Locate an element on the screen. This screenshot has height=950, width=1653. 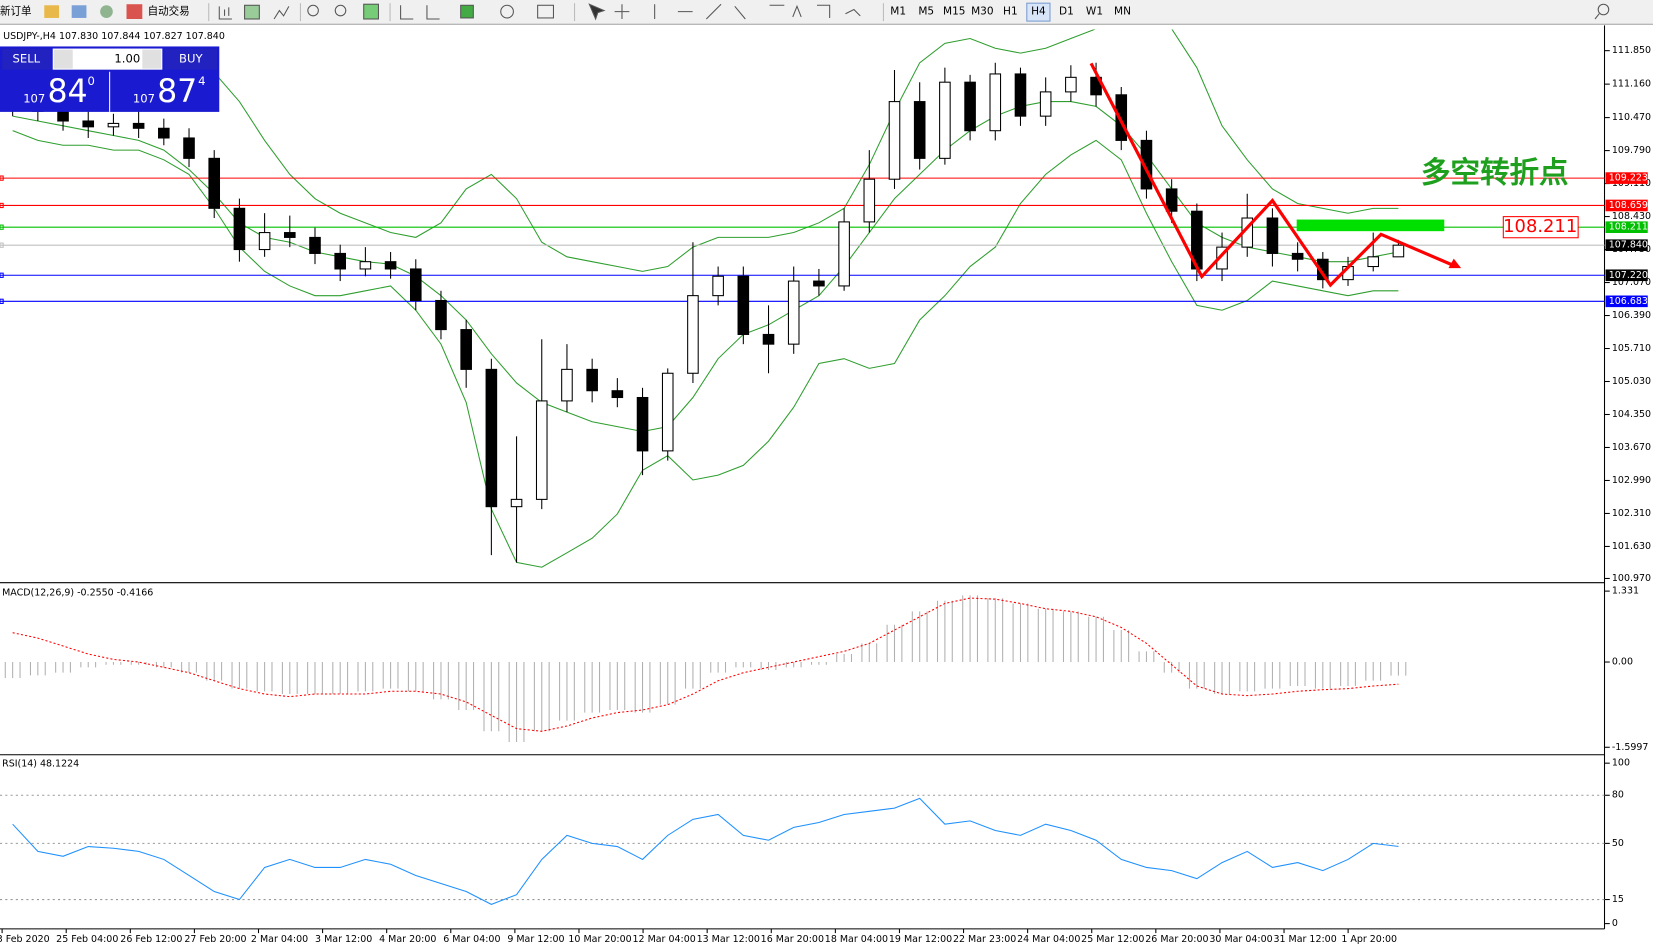
auto-trade-icon is located at coordinates (134, 11).